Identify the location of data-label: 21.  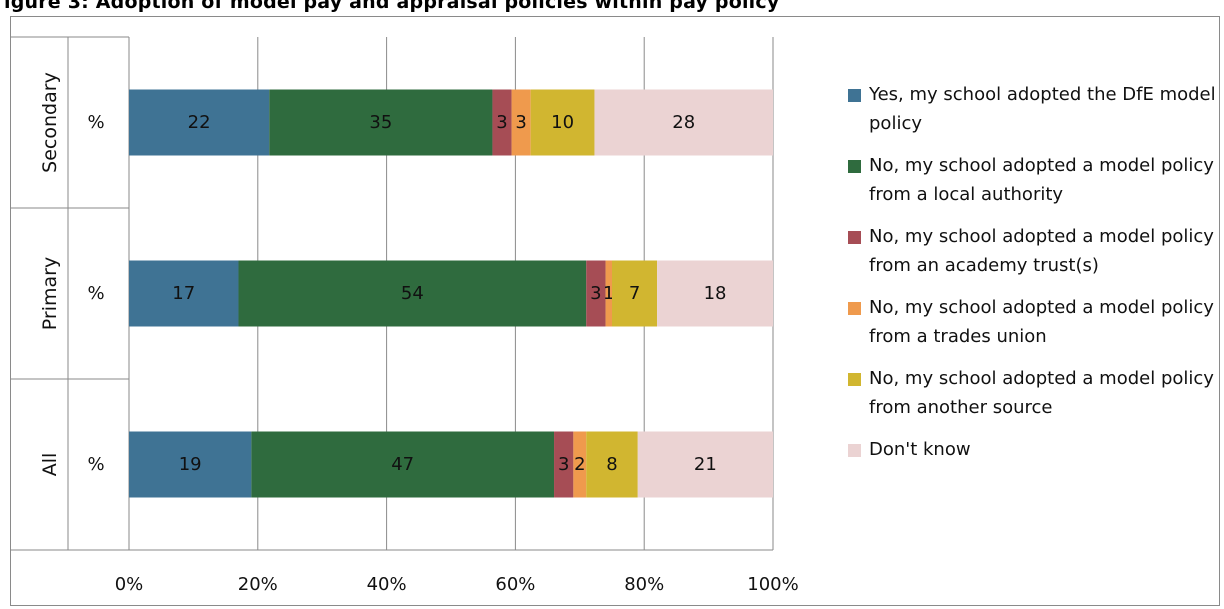
(705, 464).